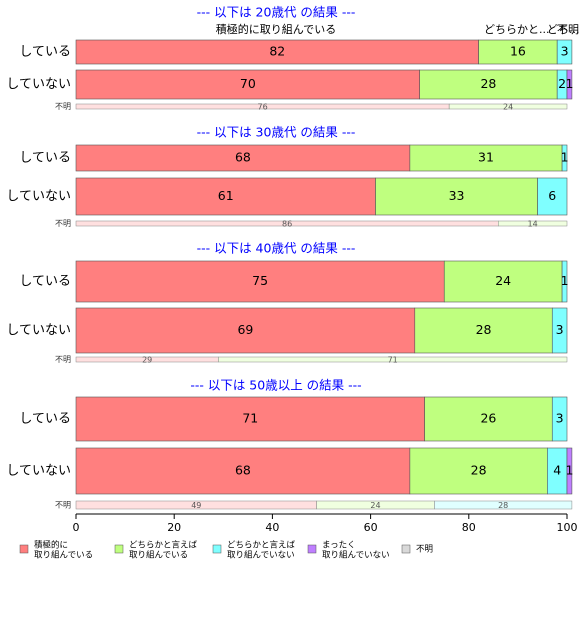  I want to click on data-label: 2, so click(562, 83).